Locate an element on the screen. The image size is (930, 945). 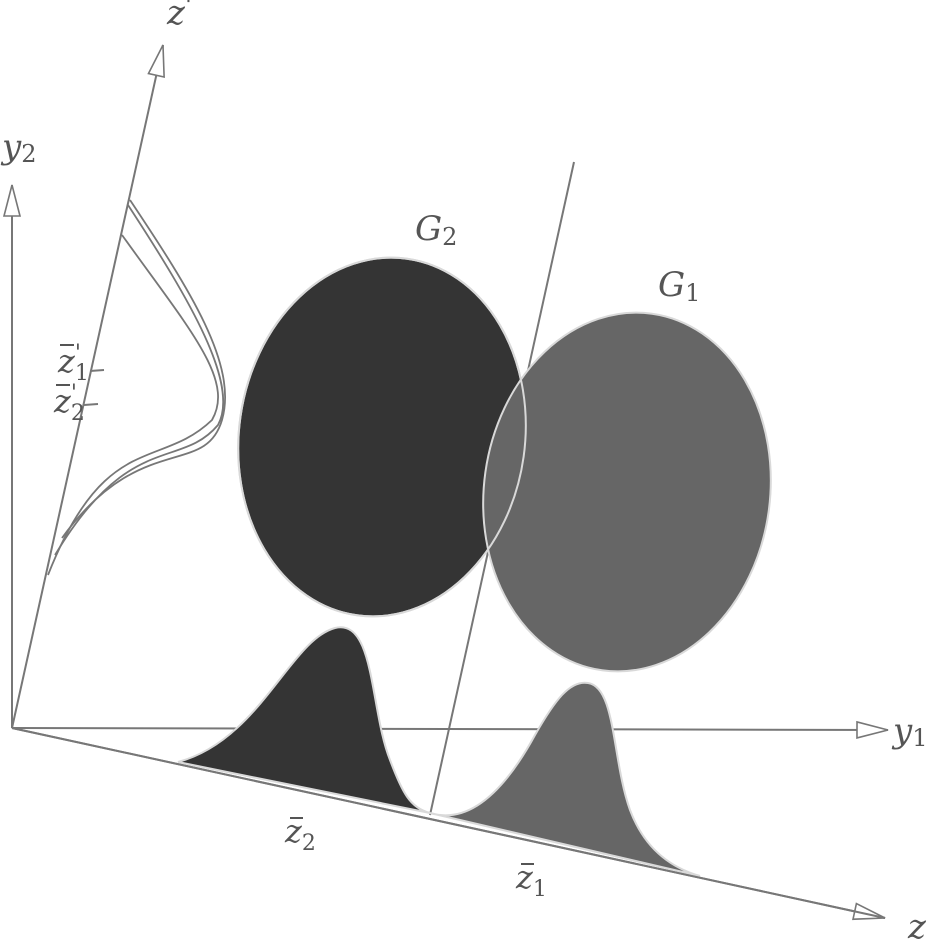
z2-prime-mean-prime: ' is located at coordinates (74, 393).